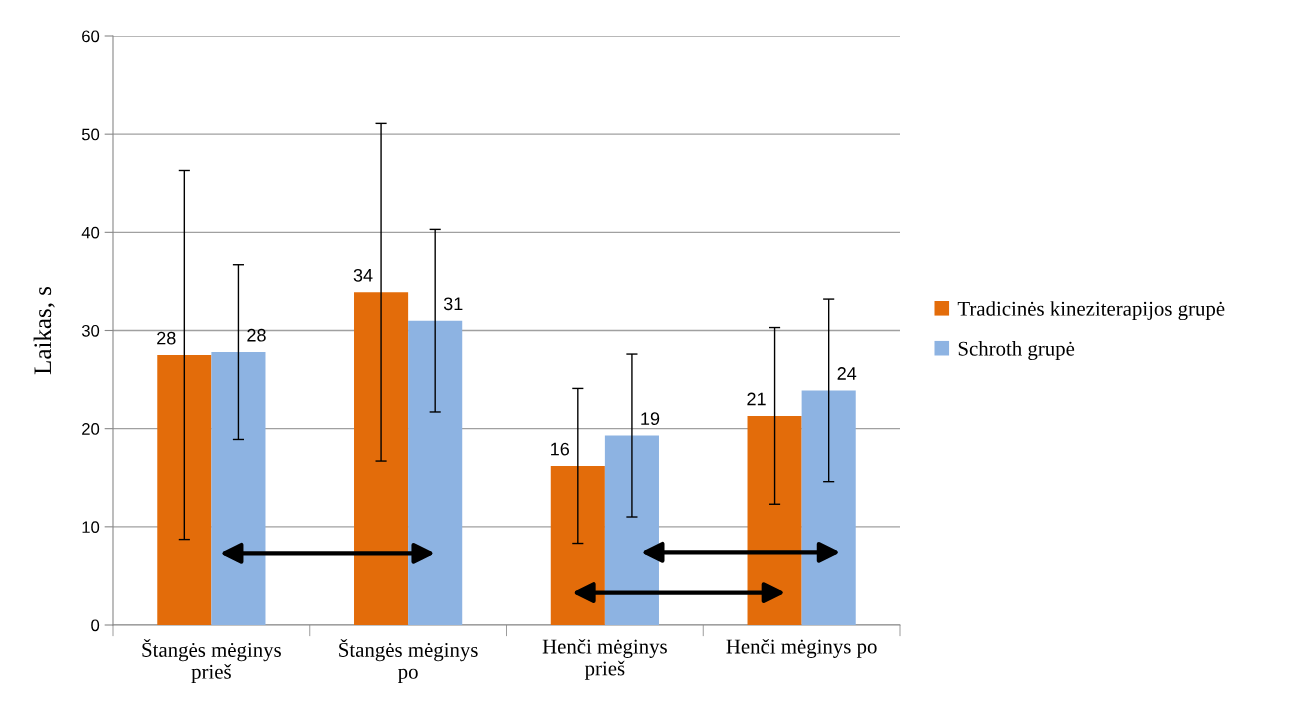 The width and height of the screenshot is (1294, 711). Describe the element at coordinates (90, 134) in the screenshot. I see `y-tick-label: 50` at that location.